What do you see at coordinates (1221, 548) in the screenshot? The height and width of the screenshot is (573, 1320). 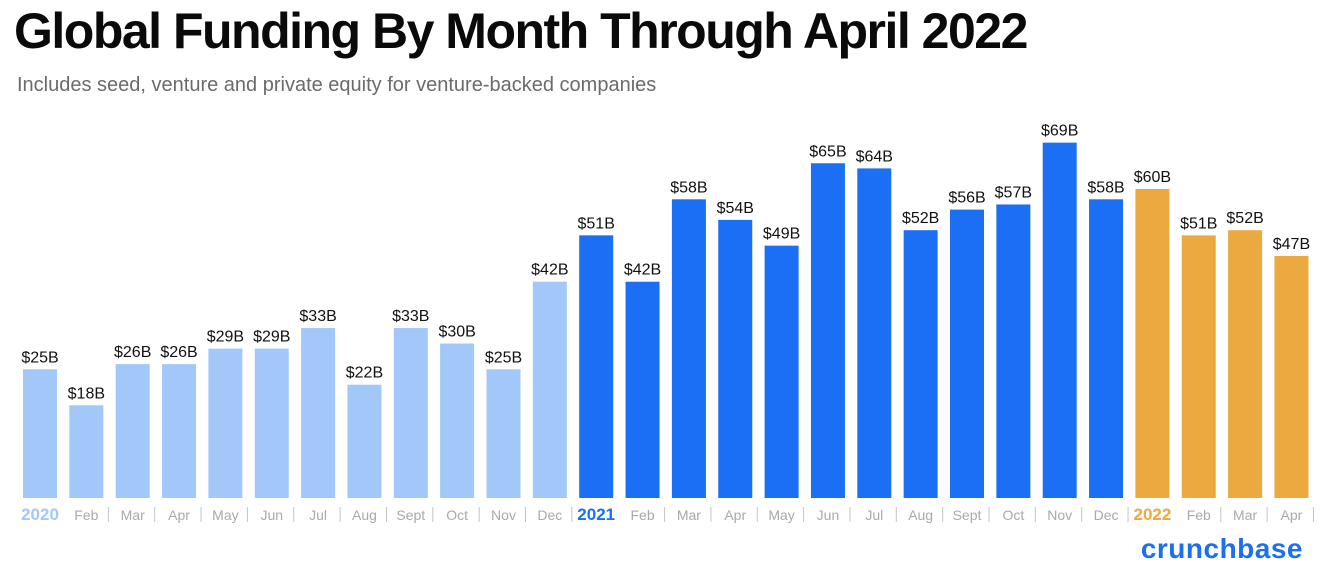 I see `crunchbase-logo: crunchbase` at bounding box center [1221, 548].